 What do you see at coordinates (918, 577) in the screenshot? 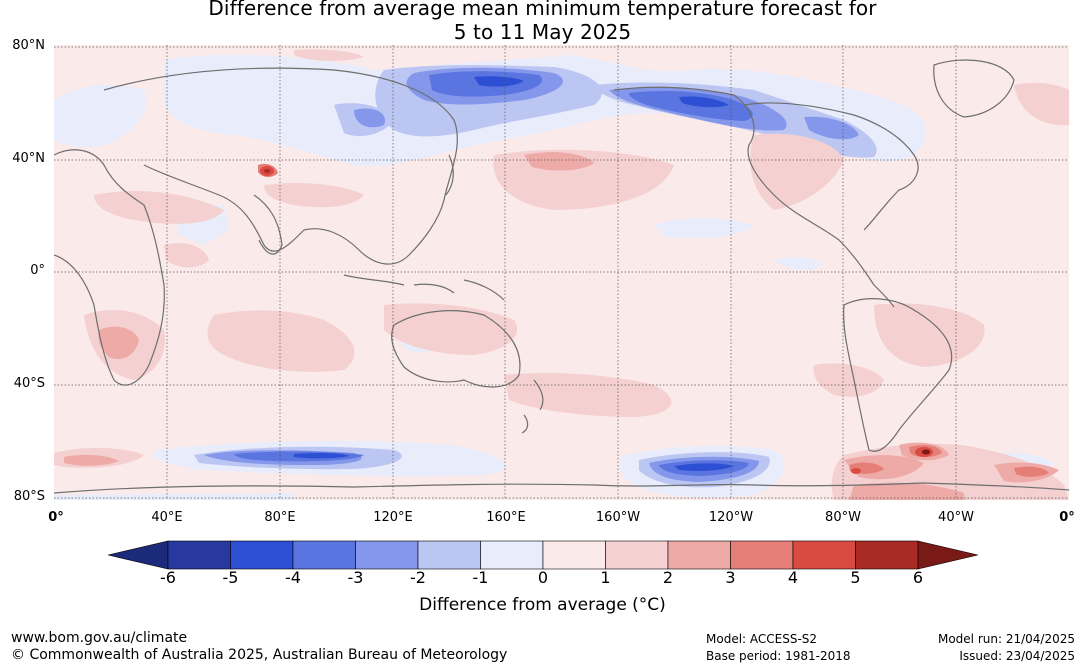
I see `colorbar-tick-label: 6` at bounding box center [918, 577].